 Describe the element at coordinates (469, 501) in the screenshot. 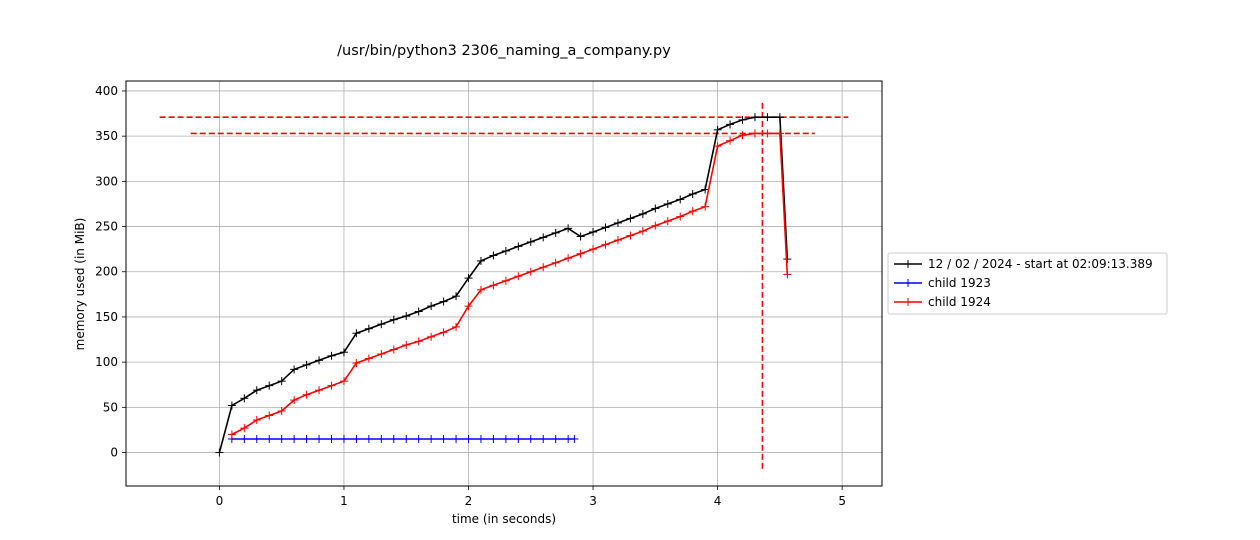

I see `x-tick-label: 2` at that location.